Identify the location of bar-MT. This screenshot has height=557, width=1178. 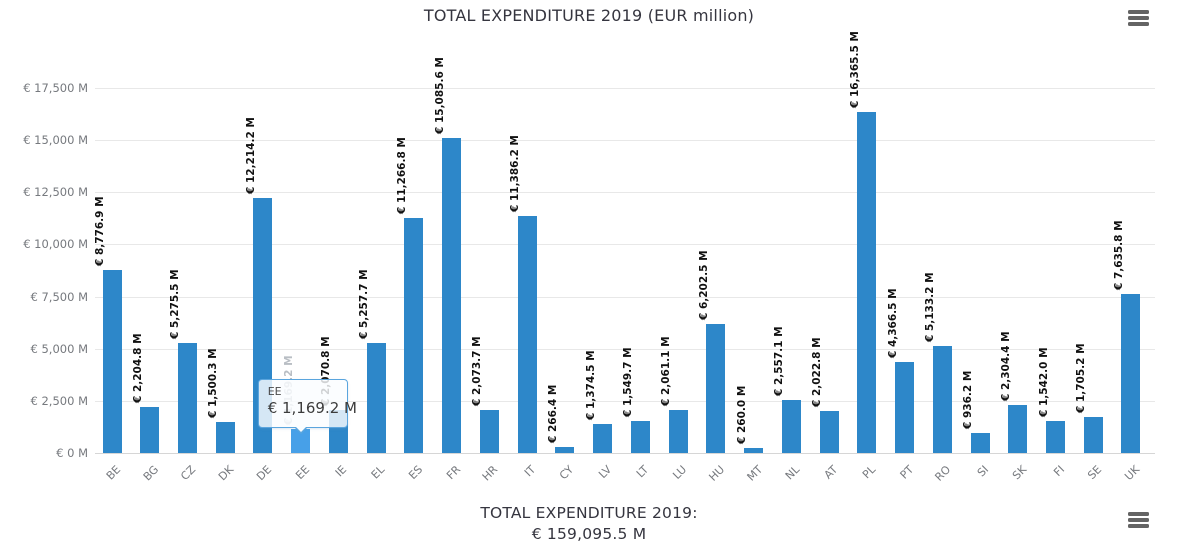
(754, 450).